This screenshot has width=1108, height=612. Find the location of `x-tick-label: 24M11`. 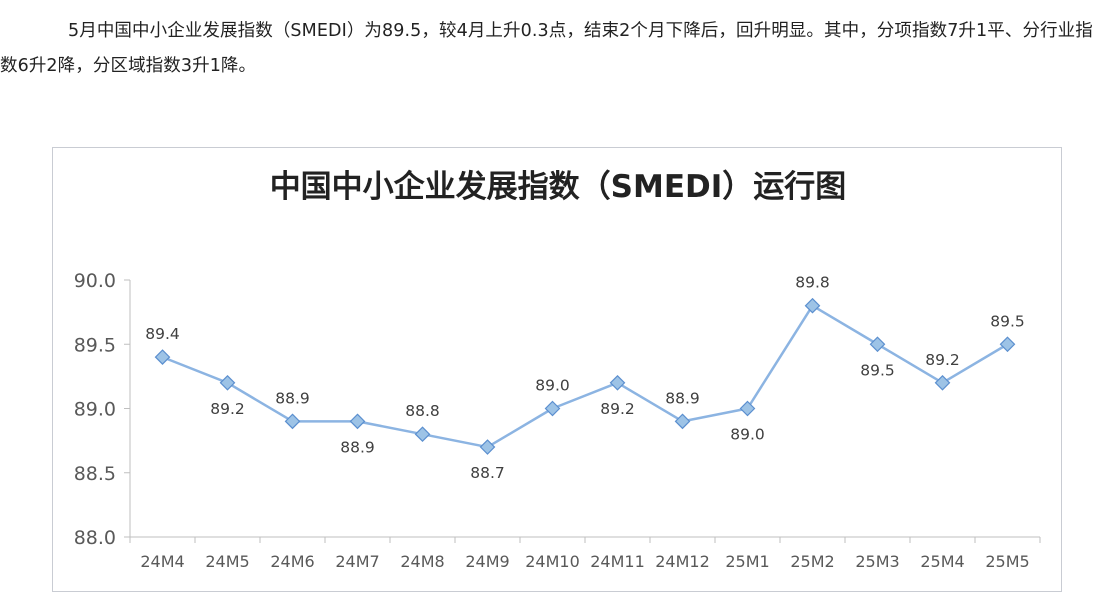

x-tick-label: 24M11 is located at coordinates (617, 561).